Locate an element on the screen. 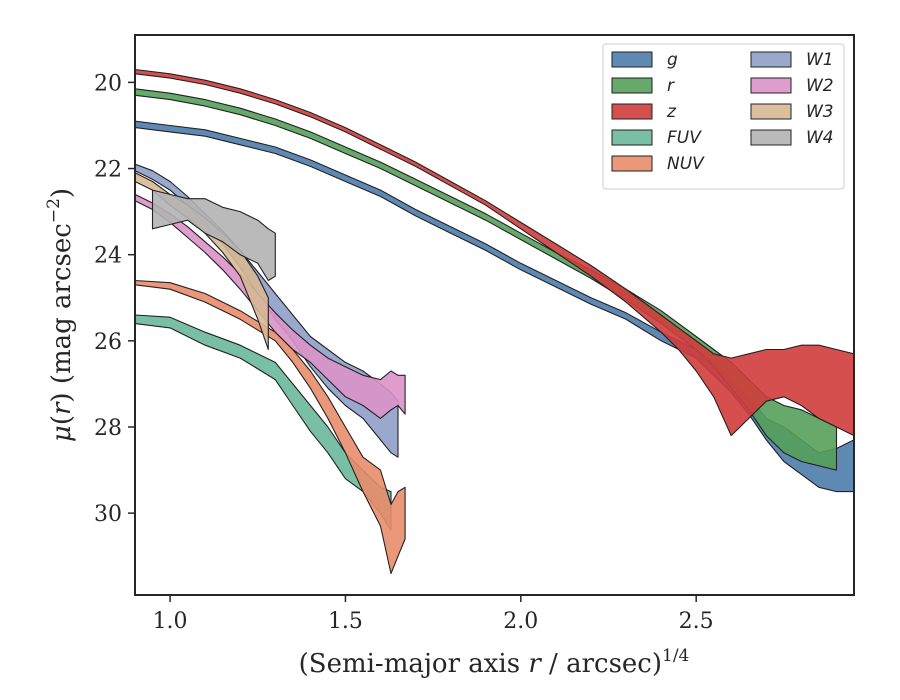  y-tick-label: 20 is located at coordinates (108, 83).